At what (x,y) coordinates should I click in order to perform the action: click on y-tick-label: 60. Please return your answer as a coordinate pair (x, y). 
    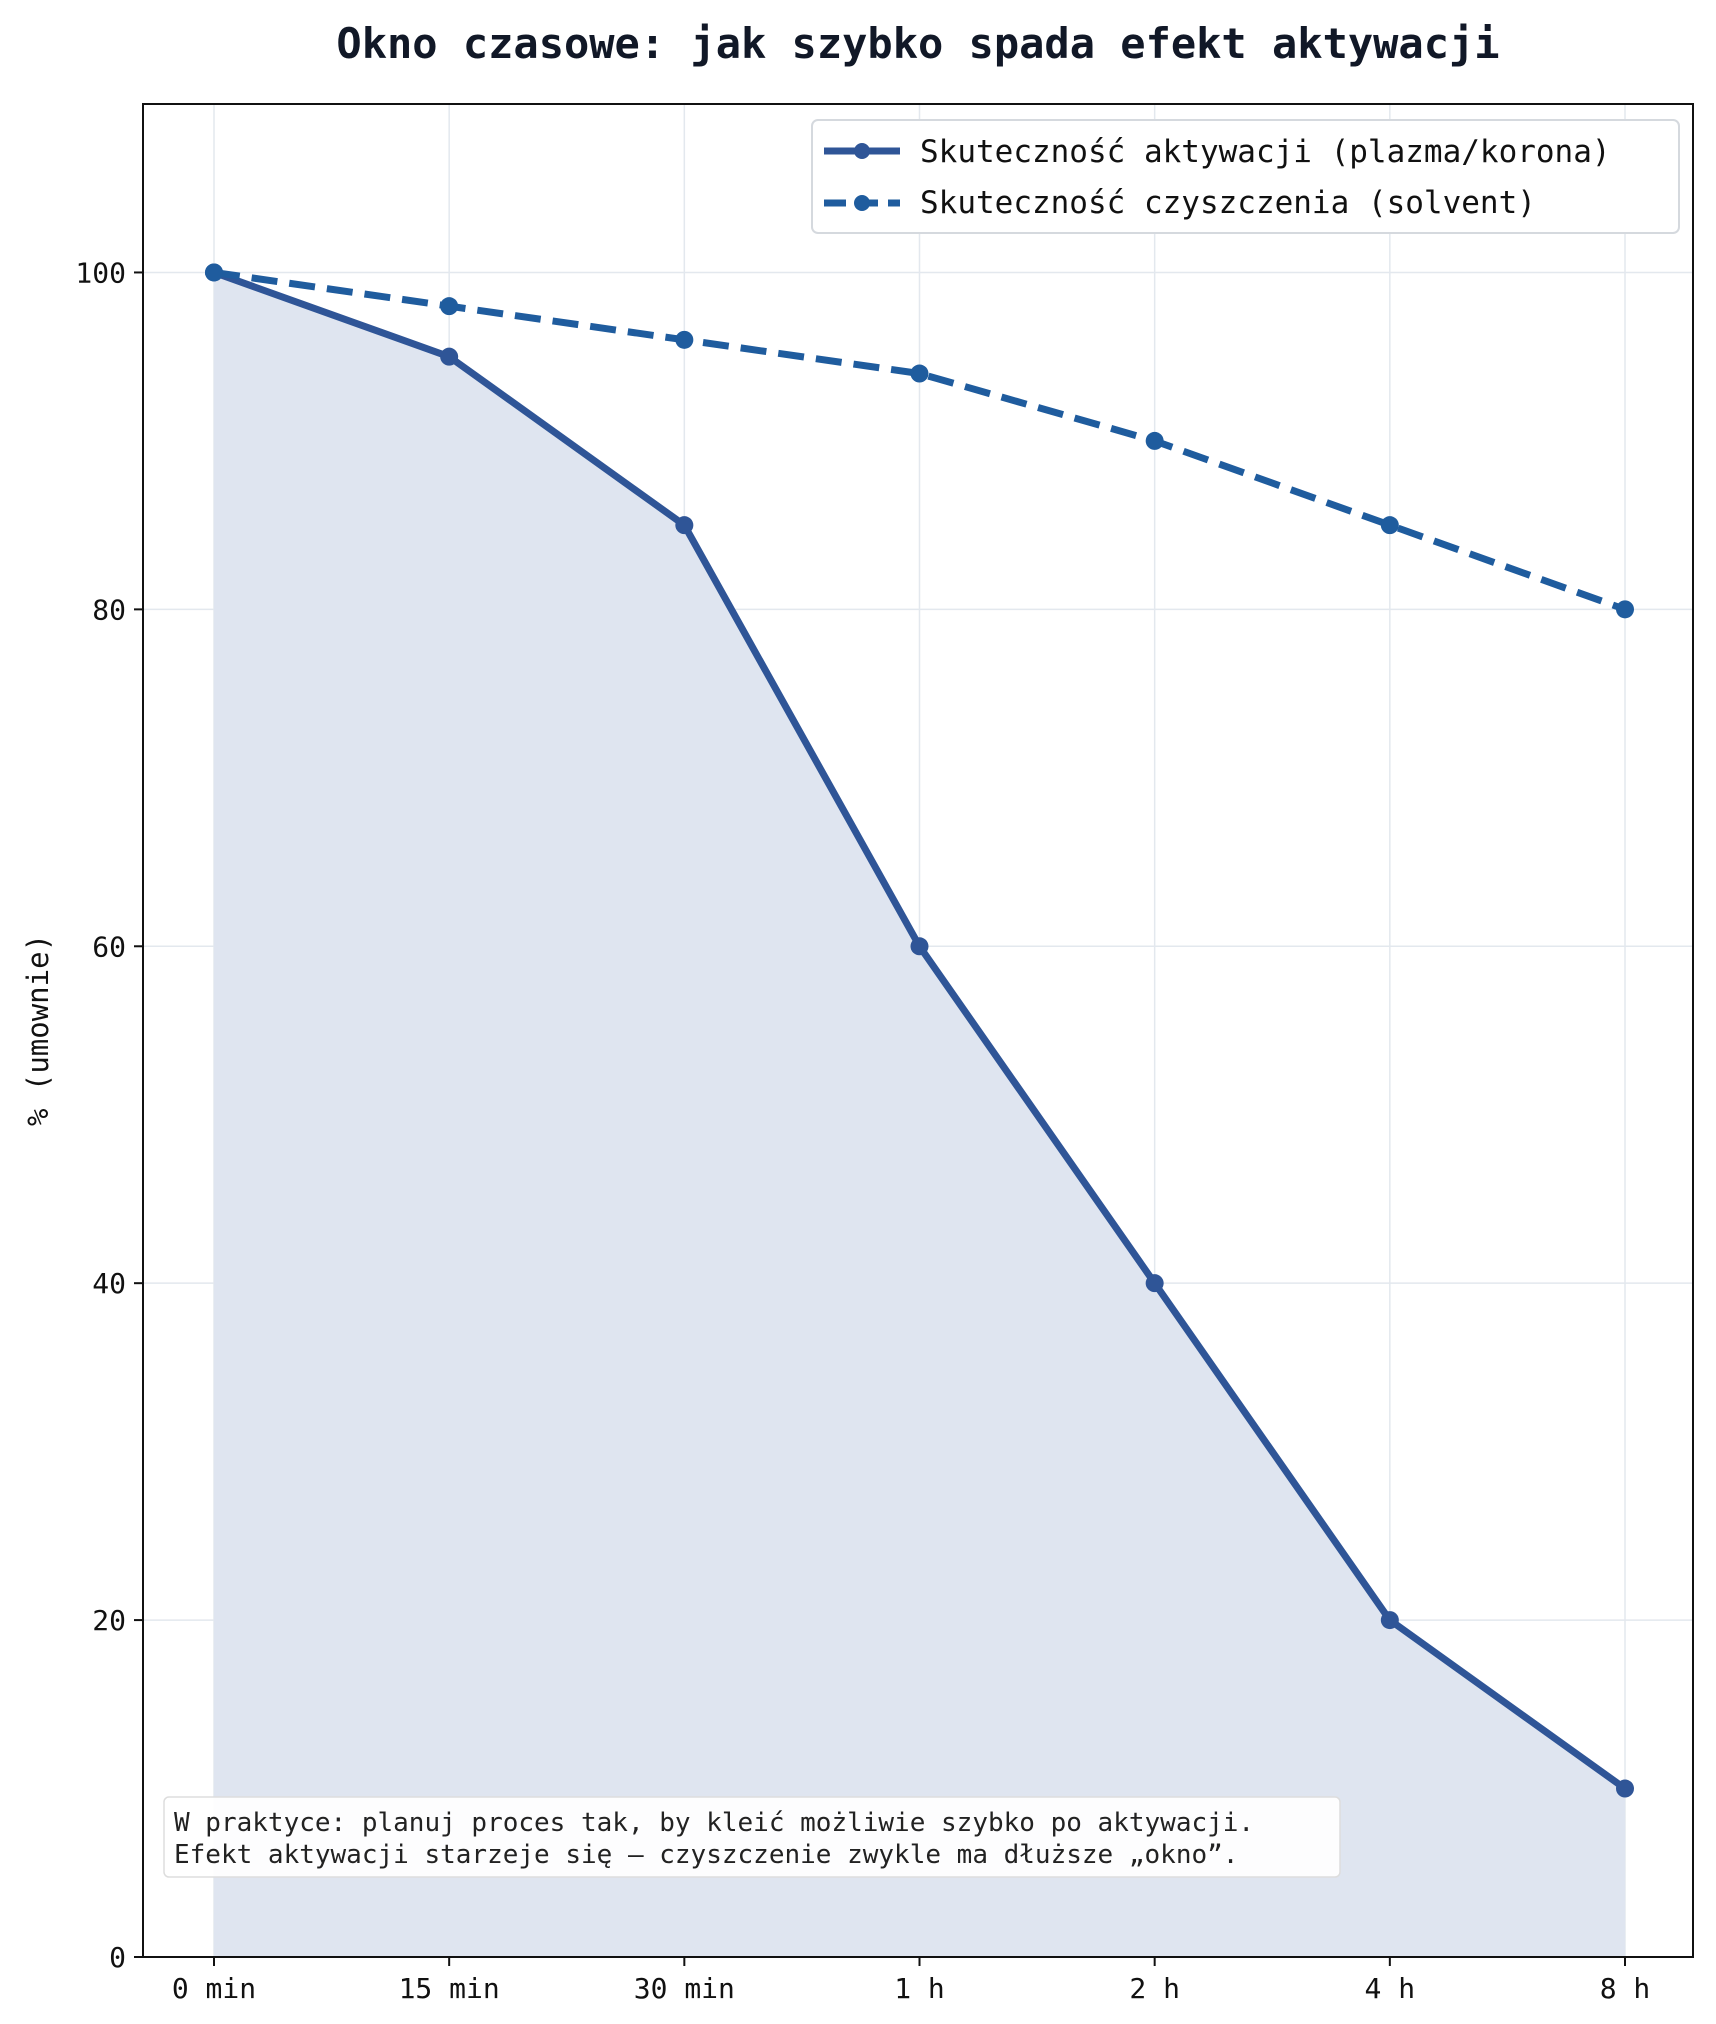
    Looking at the image, I should click on (109, 946).